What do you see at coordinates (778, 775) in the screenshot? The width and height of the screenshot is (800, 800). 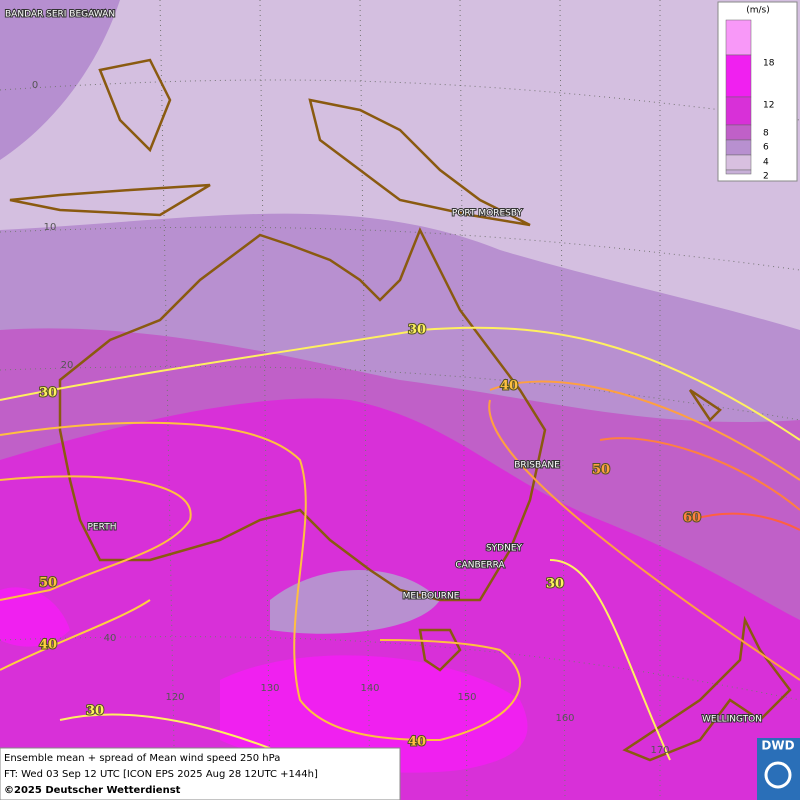 I see `logo-icon` at bounding box center [778, 775].